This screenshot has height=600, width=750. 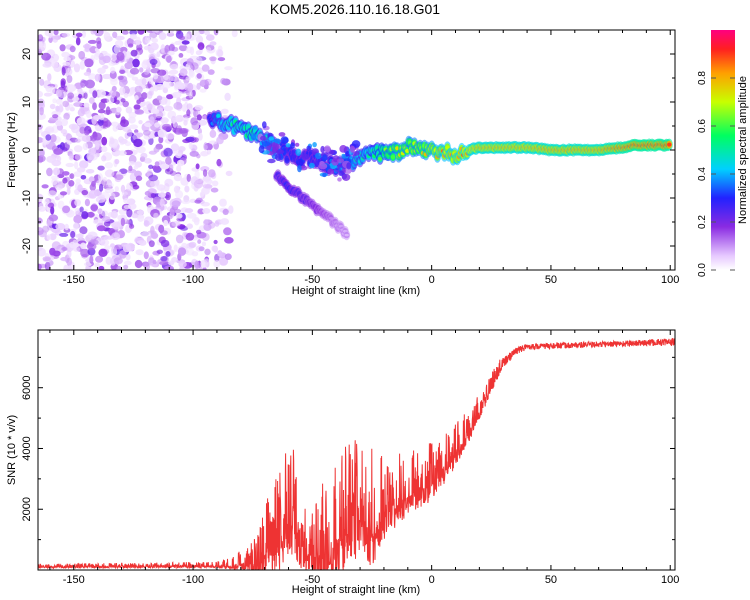 I want to click on x-tick-label: 0, so click(x=432, y=280).